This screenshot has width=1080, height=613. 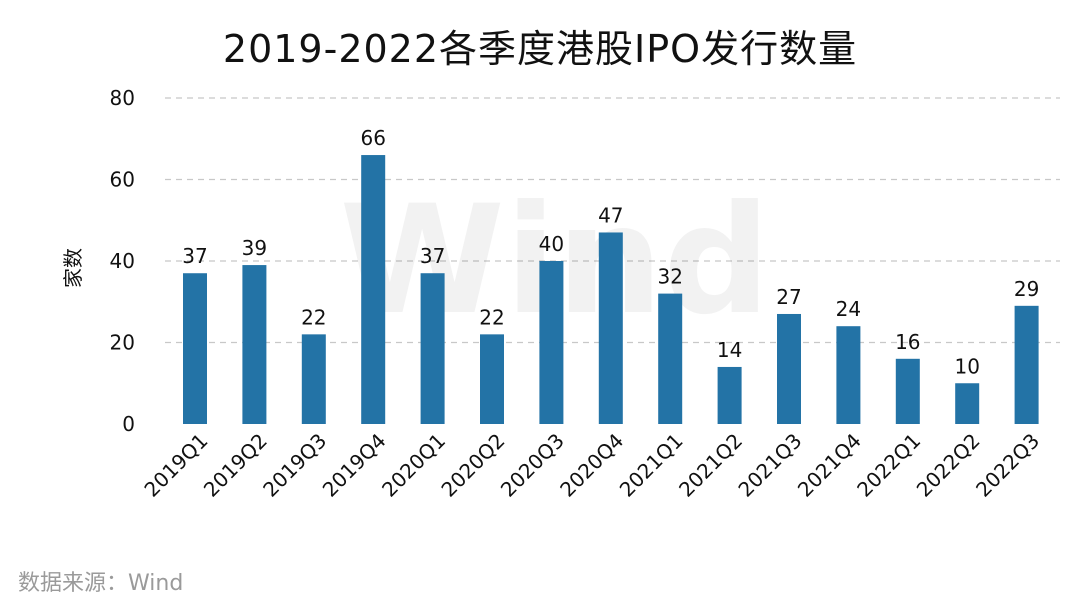 What do you see at coordinates (551, 244) in the screenshot?
I see `data-label: 40` at bounding box center [551, 244].